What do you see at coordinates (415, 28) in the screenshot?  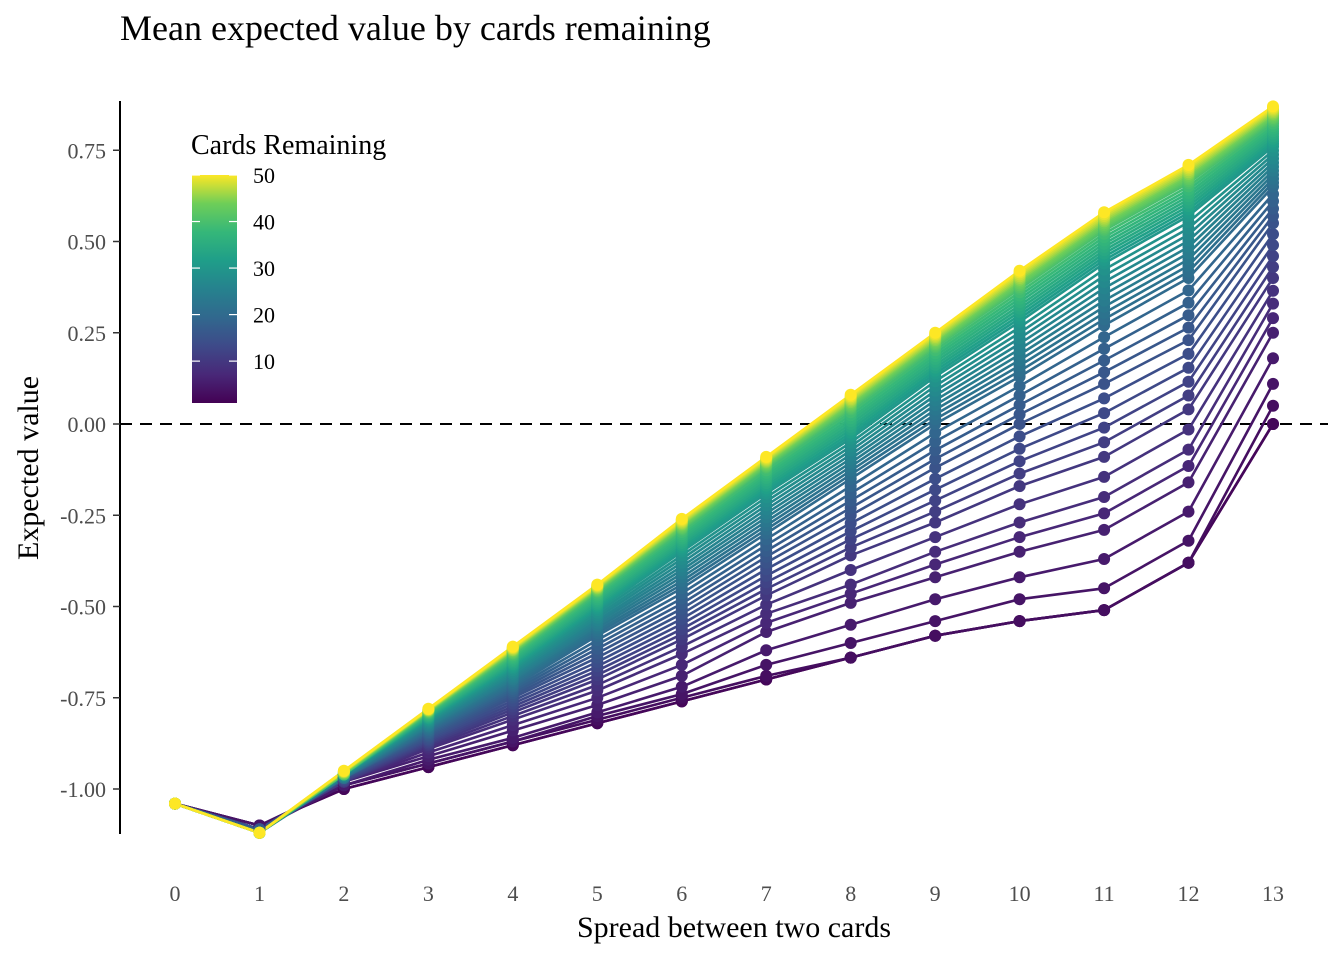 I see `chart-title: Mean expected value by cards remaining` at bounding box center [415, 28].